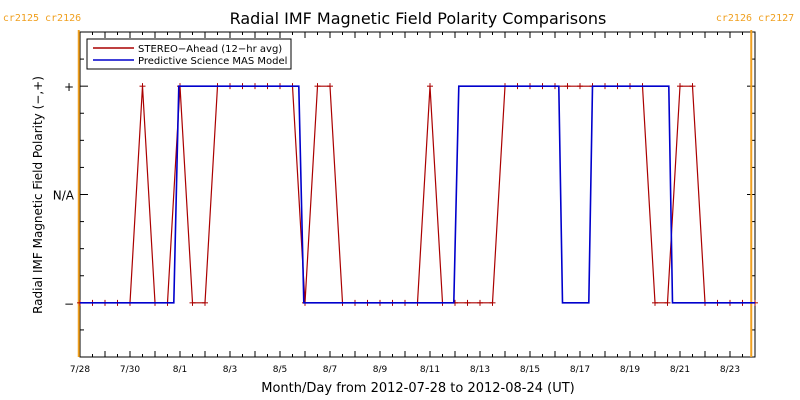 Image resolution: width=800 pixels, height=400 pixels. I want to click on legend-box, so click(189, 54).